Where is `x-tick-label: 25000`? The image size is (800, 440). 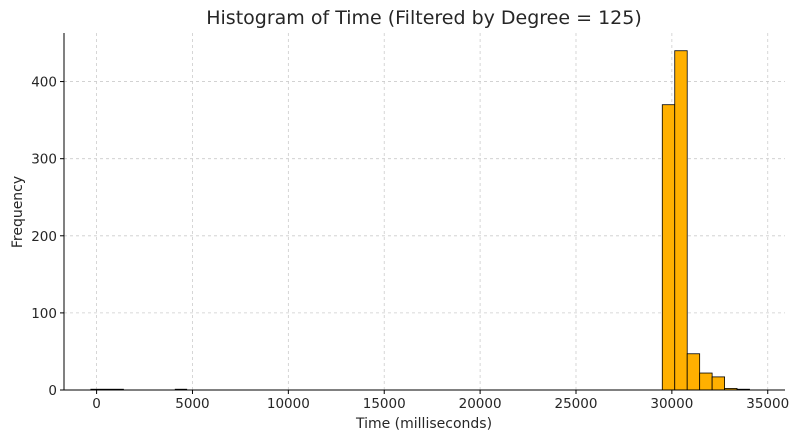 x-tick-label: 25000 is located at coordinates (576, 404).